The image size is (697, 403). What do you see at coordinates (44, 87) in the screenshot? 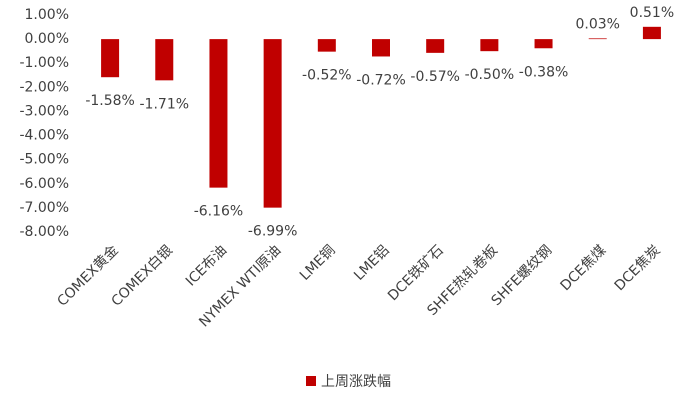
I see `y-tick-label: -2.00%` at bounding box center [44, 87].